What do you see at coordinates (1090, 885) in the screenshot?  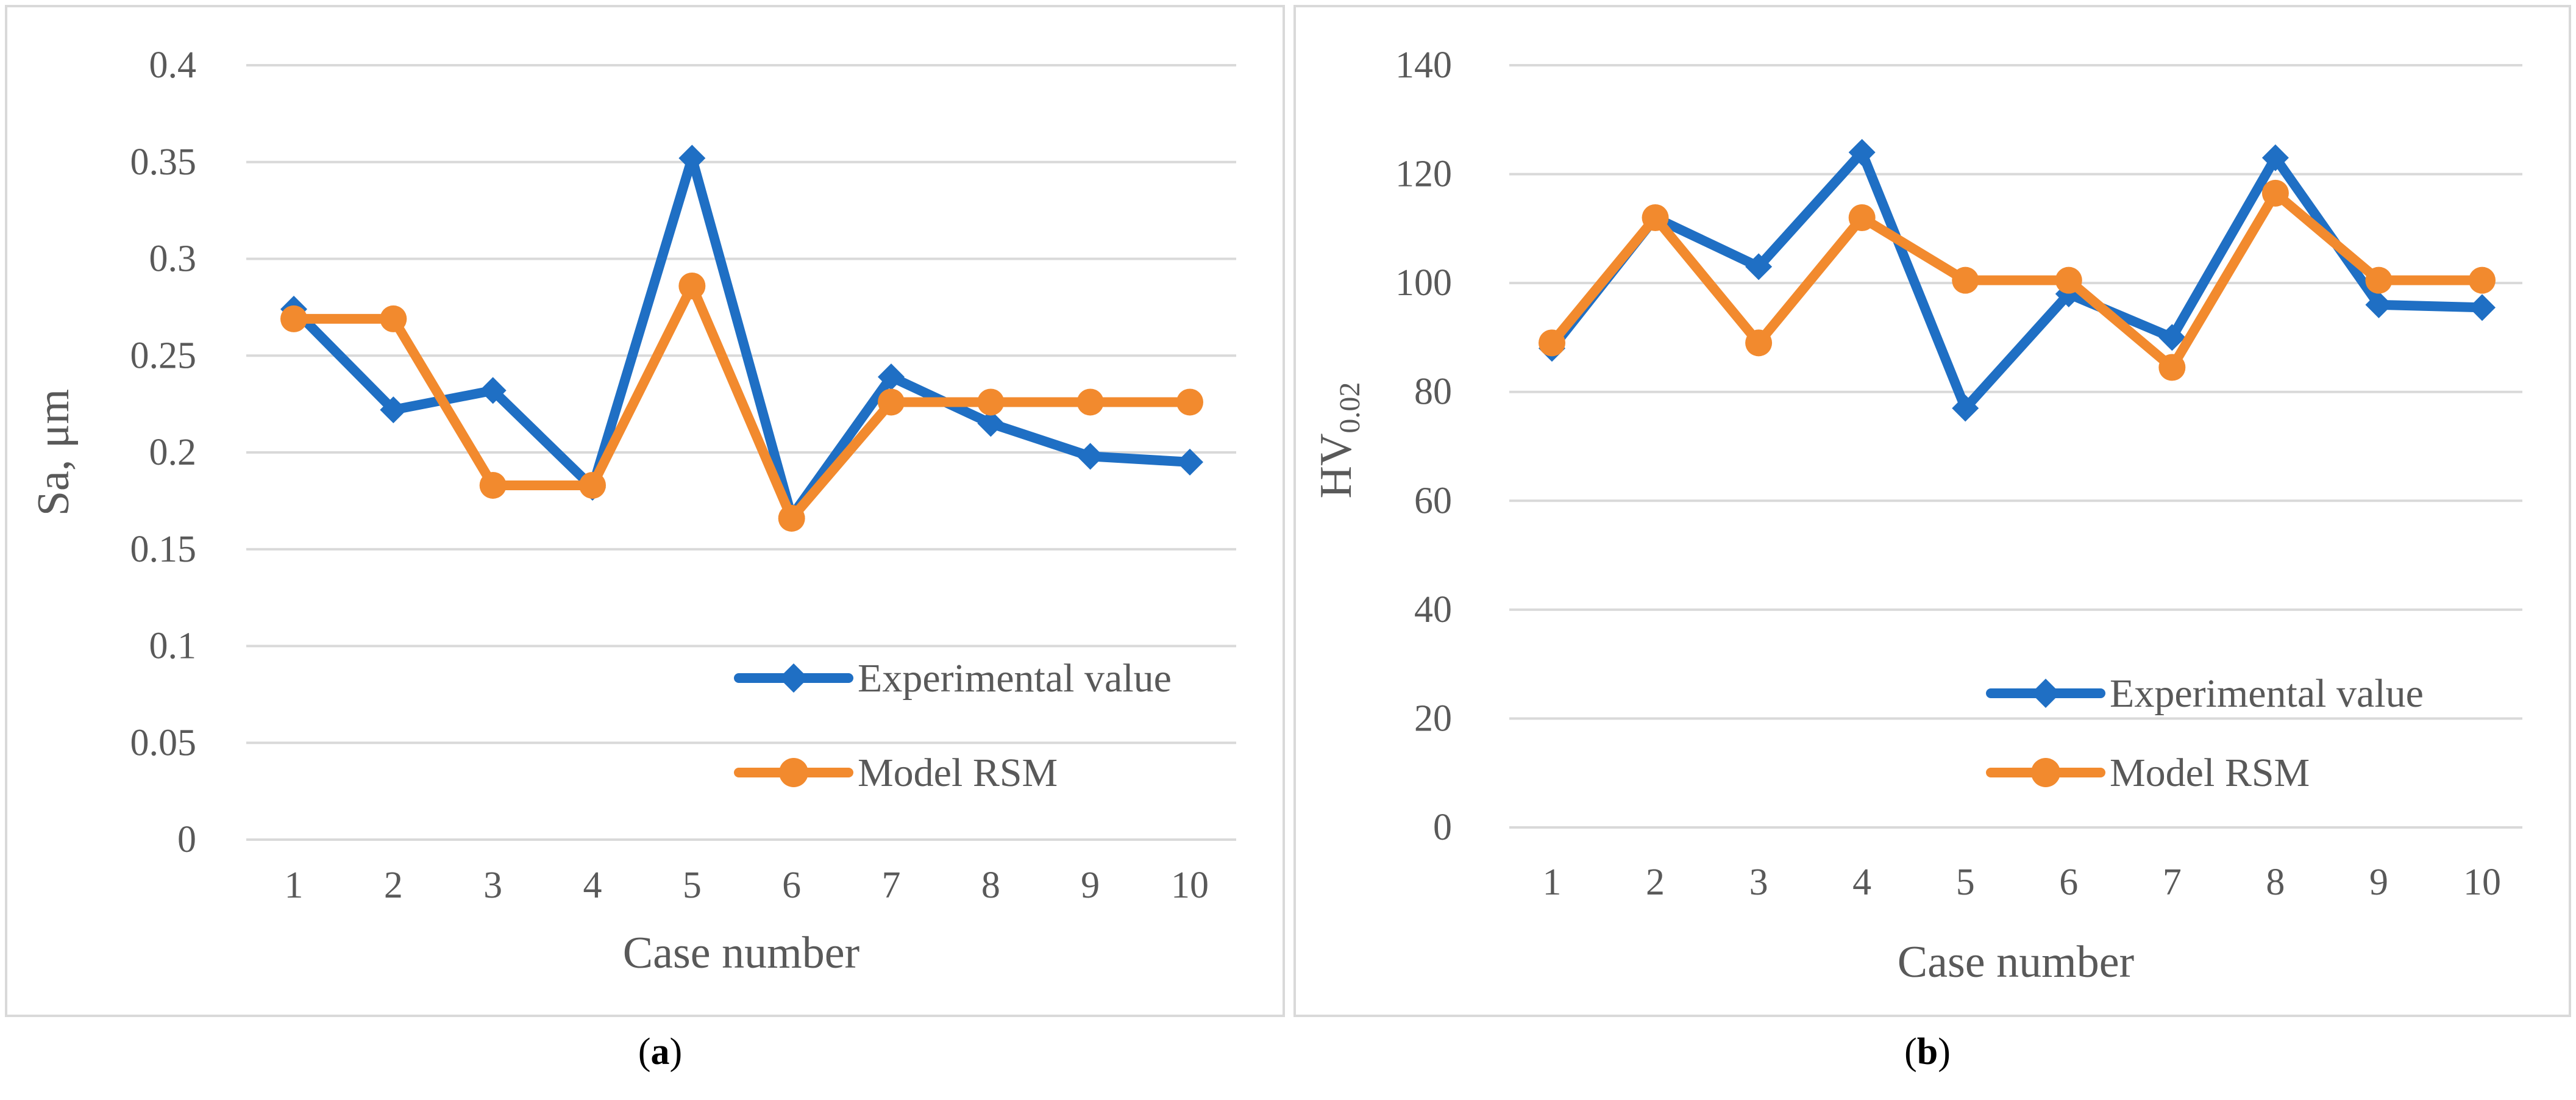 I see `chart-a-x-tick-label: 9` at bounding box center [1090, 885].